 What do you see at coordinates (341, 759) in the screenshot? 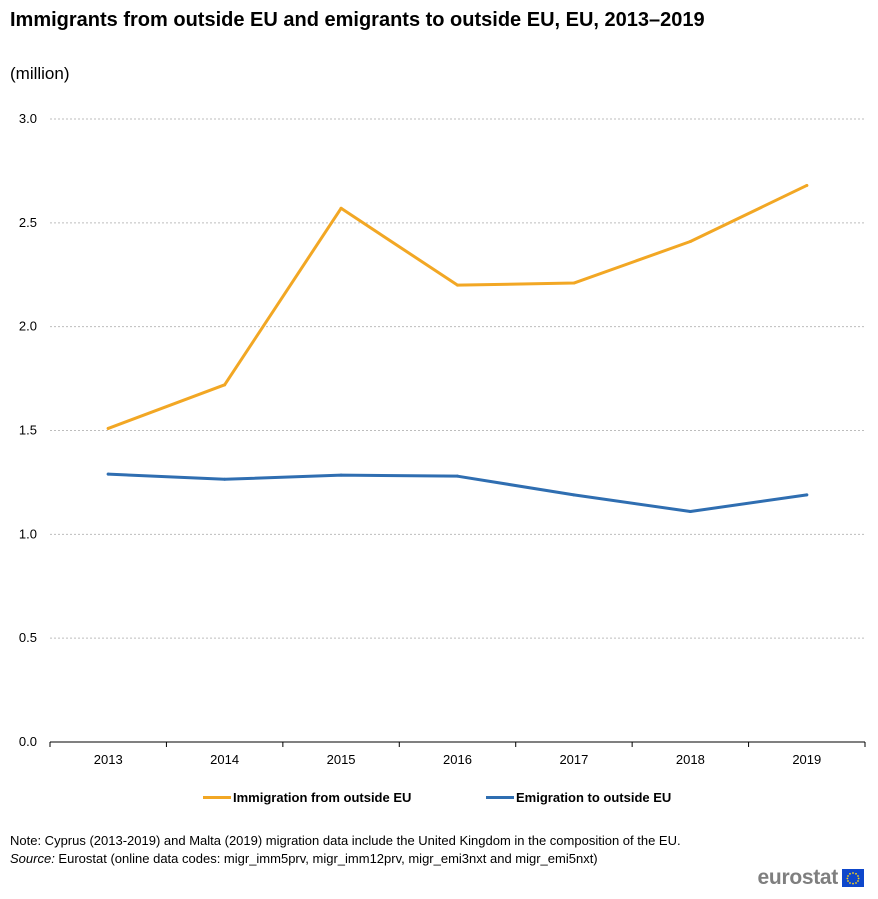
I see `x-tick-label: 2015` at bounding box center [341, 759].